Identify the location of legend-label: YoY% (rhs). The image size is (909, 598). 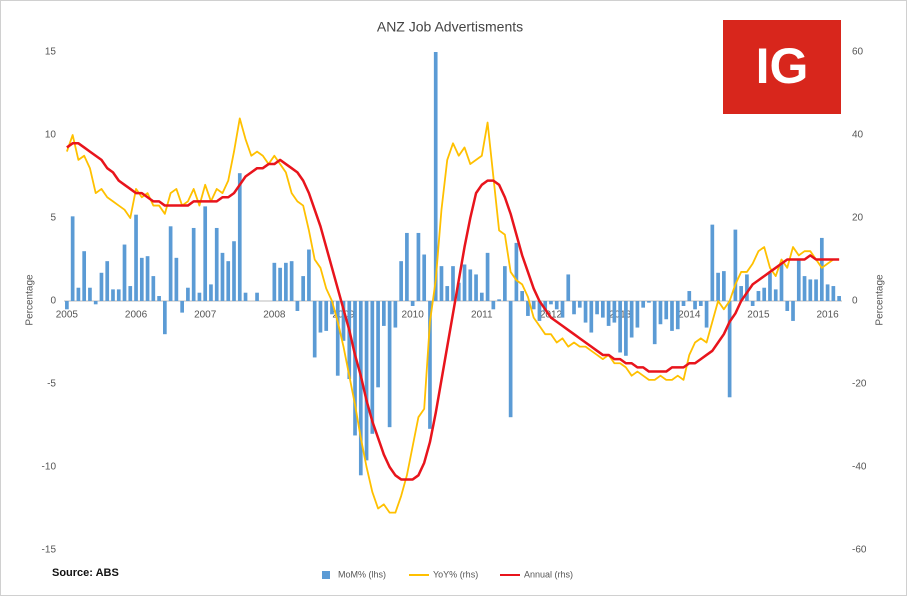
(455, 574).